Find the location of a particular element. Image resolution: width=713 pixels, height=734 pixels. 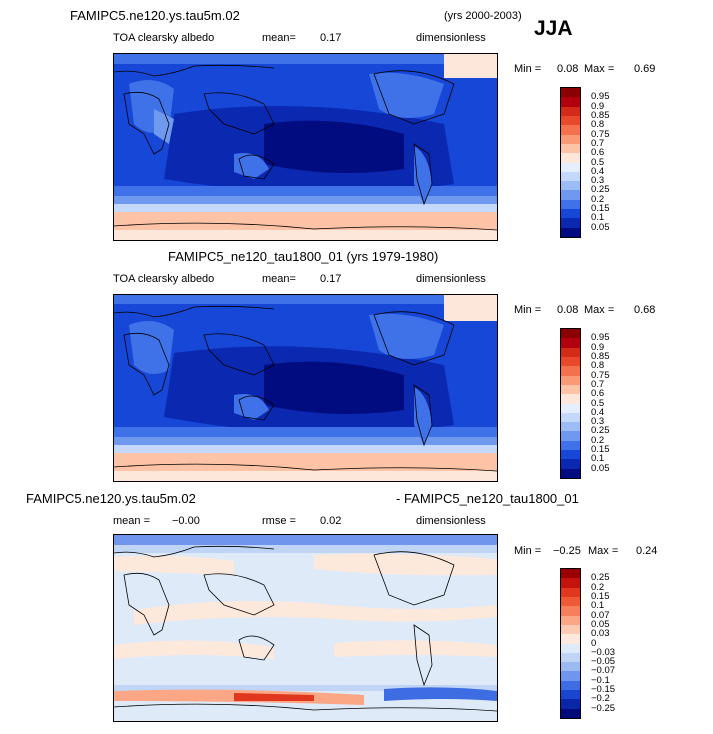

panel3-title-right: - FAMIPC5_ne120_tau1800_01 is located at coordinates (487, 498).